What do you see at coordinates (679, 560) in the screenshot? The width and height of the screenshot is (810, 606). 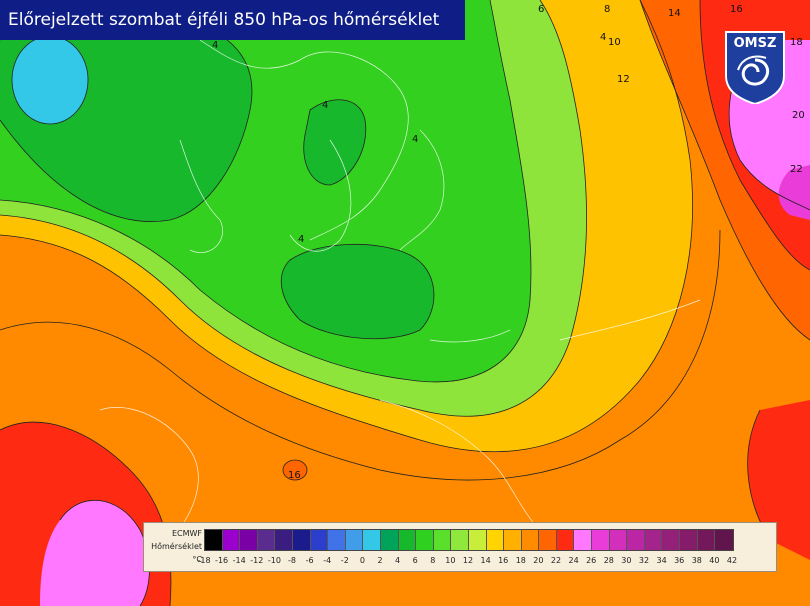 I see `legend-tick-label: 36` at bounding box center [679, 560].